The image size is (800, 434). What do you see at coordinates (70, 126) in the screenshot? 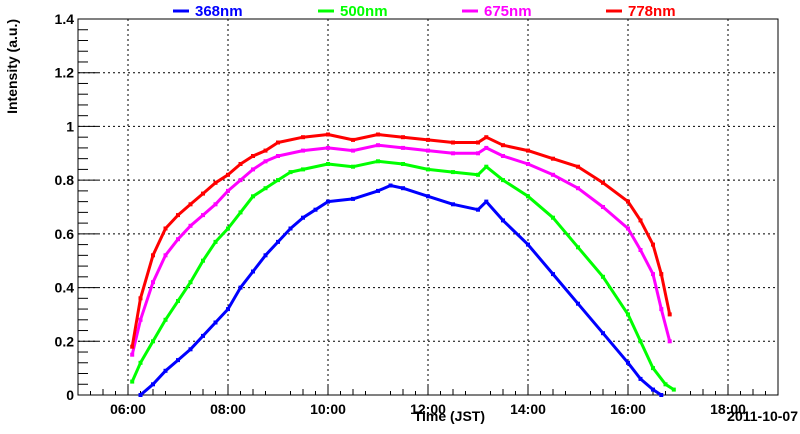
I see `y-tick-label: 1` at bounding box center [70, 126].